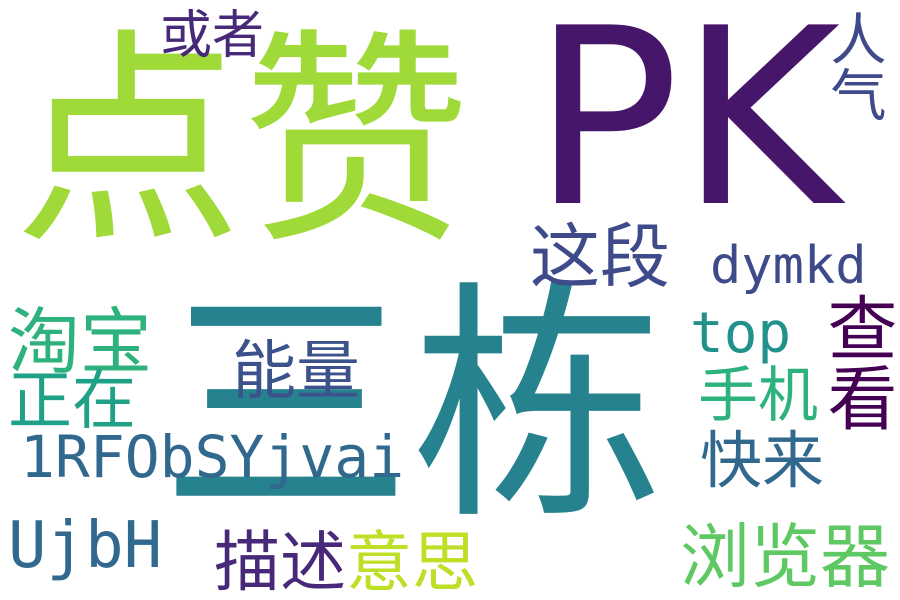  I want to click on word-huozhe: 或者, so click(212, 36).